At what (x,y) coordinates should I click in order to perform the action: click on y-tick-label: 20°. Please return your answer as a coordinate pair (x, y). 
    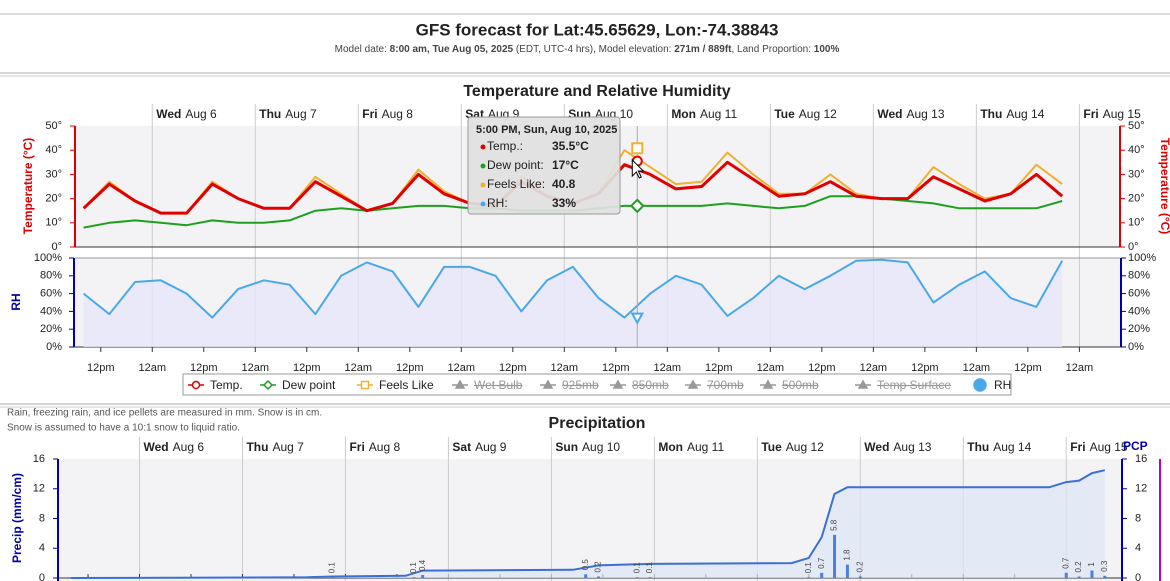
    Looking at the image, I should click on (1136, 199).